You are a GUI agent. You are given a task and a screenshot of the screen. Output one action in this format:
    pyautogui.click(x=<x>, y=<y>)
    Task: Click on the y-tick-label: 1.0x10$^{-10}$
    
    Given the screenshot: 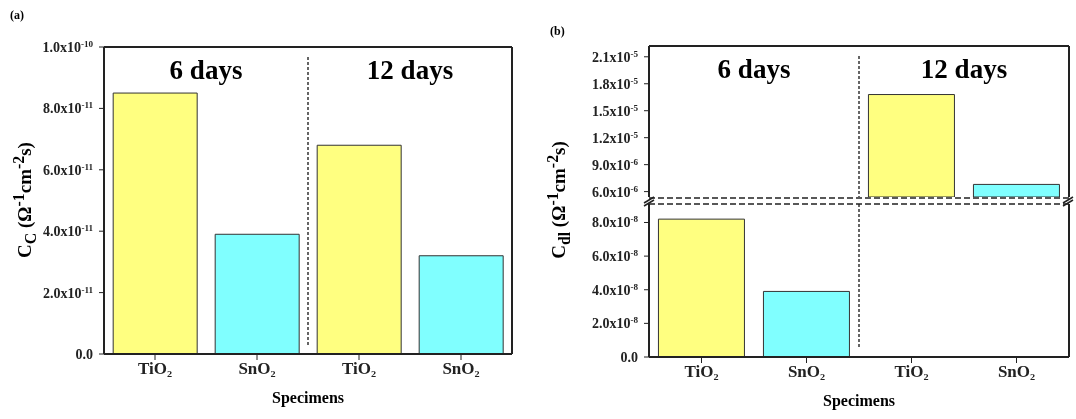 What is the action you would take?
    pyautogui.click(x=68, y=47)
    